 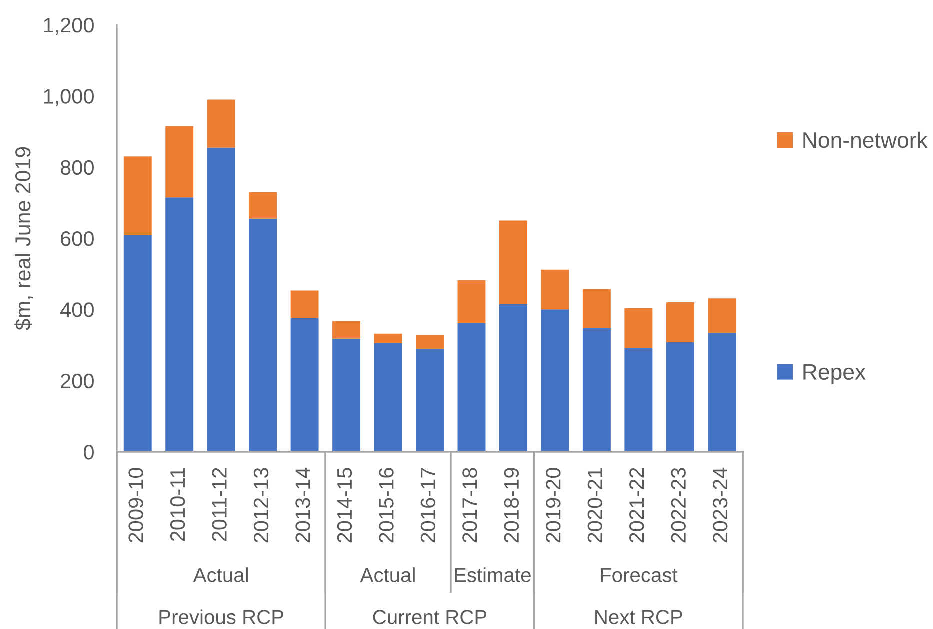 I want to click on legend-label: Repex, so click(x=835, y=374).